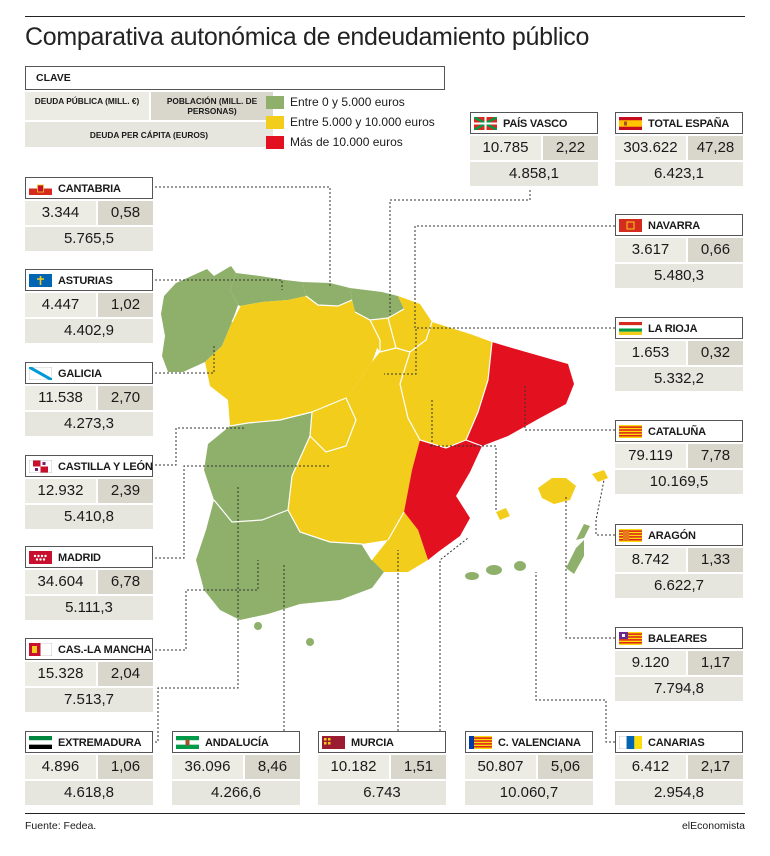 This screenshot has width=770, height=856. What do you see at coordinates (100, 743) in the screenshot?
I see `region-name: EXTREMADURA` at bounding box center [100, 743].